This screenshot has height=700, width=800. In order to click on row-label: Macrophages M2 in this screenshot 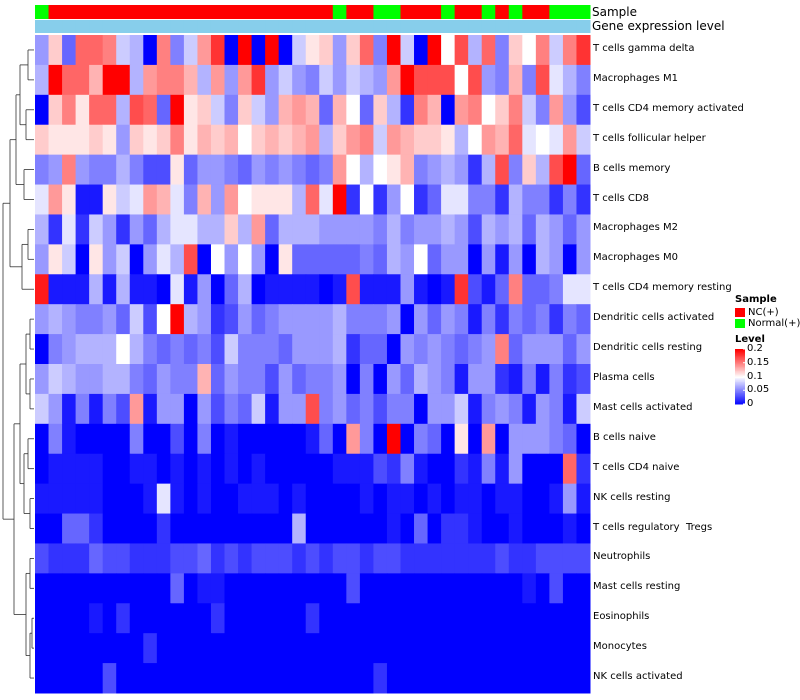, I will do `click(635, 228)`.